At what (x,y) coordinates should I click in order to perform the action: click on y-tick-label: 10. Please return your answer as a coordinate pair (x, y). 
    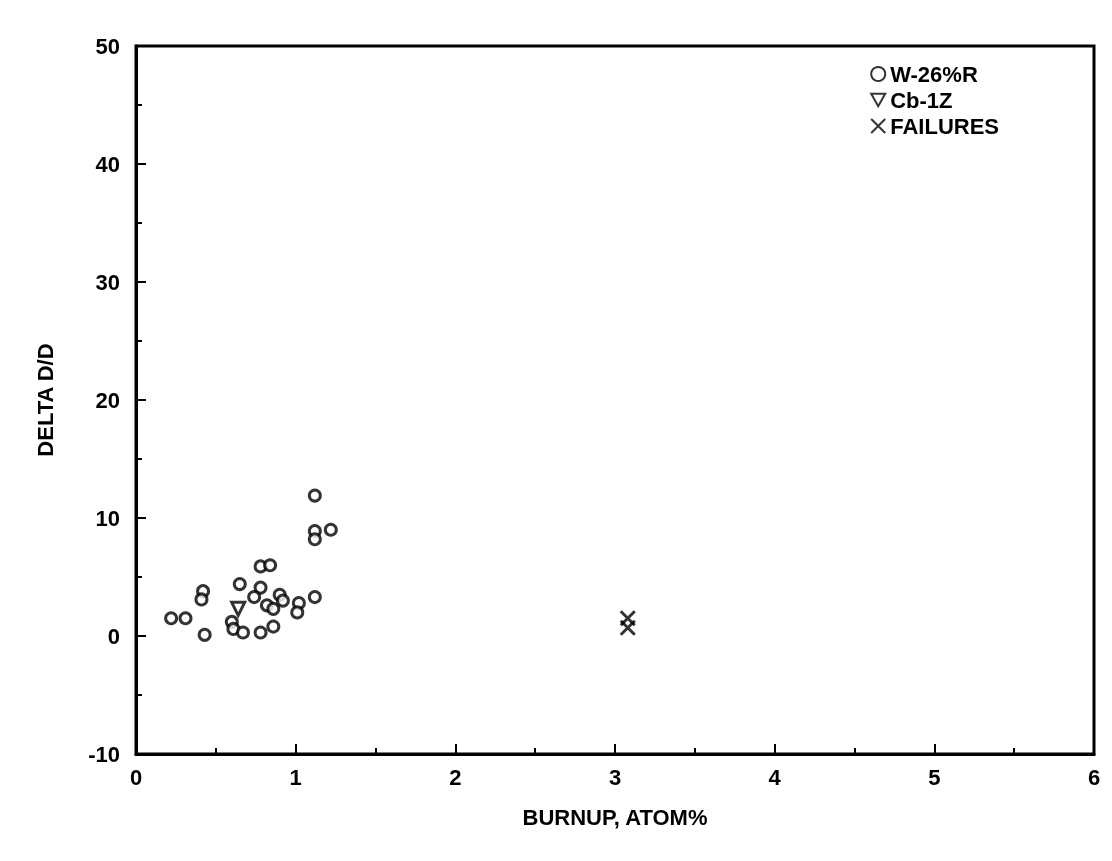
    Looking at the image, I should click on (107, 518).